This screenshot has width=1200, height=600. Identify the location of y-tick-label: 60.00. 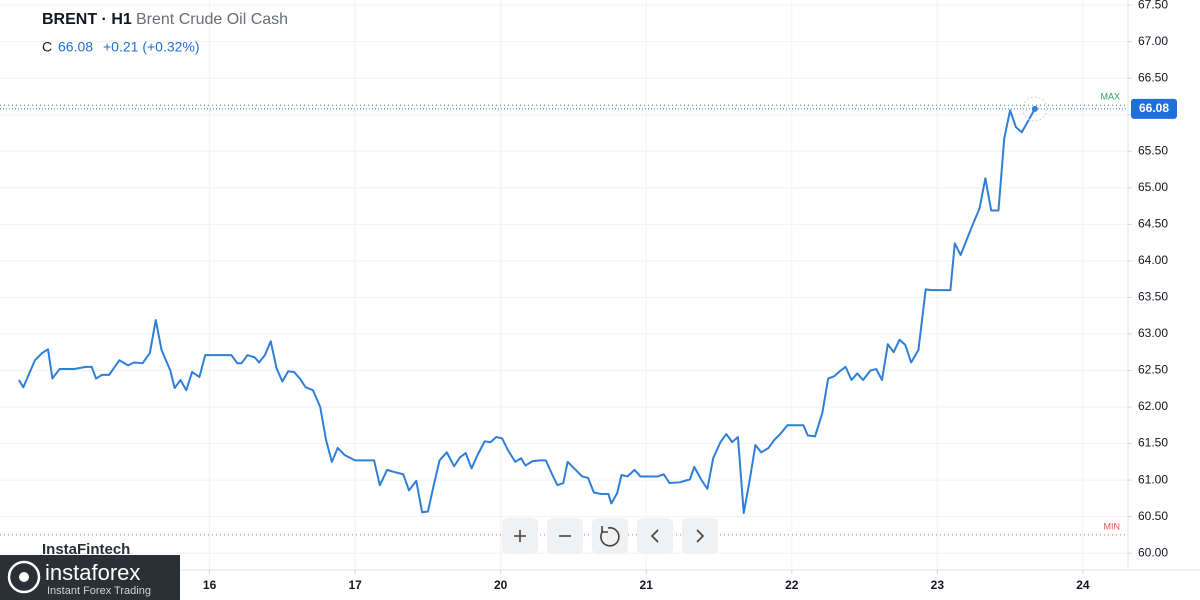
(1153, 552).